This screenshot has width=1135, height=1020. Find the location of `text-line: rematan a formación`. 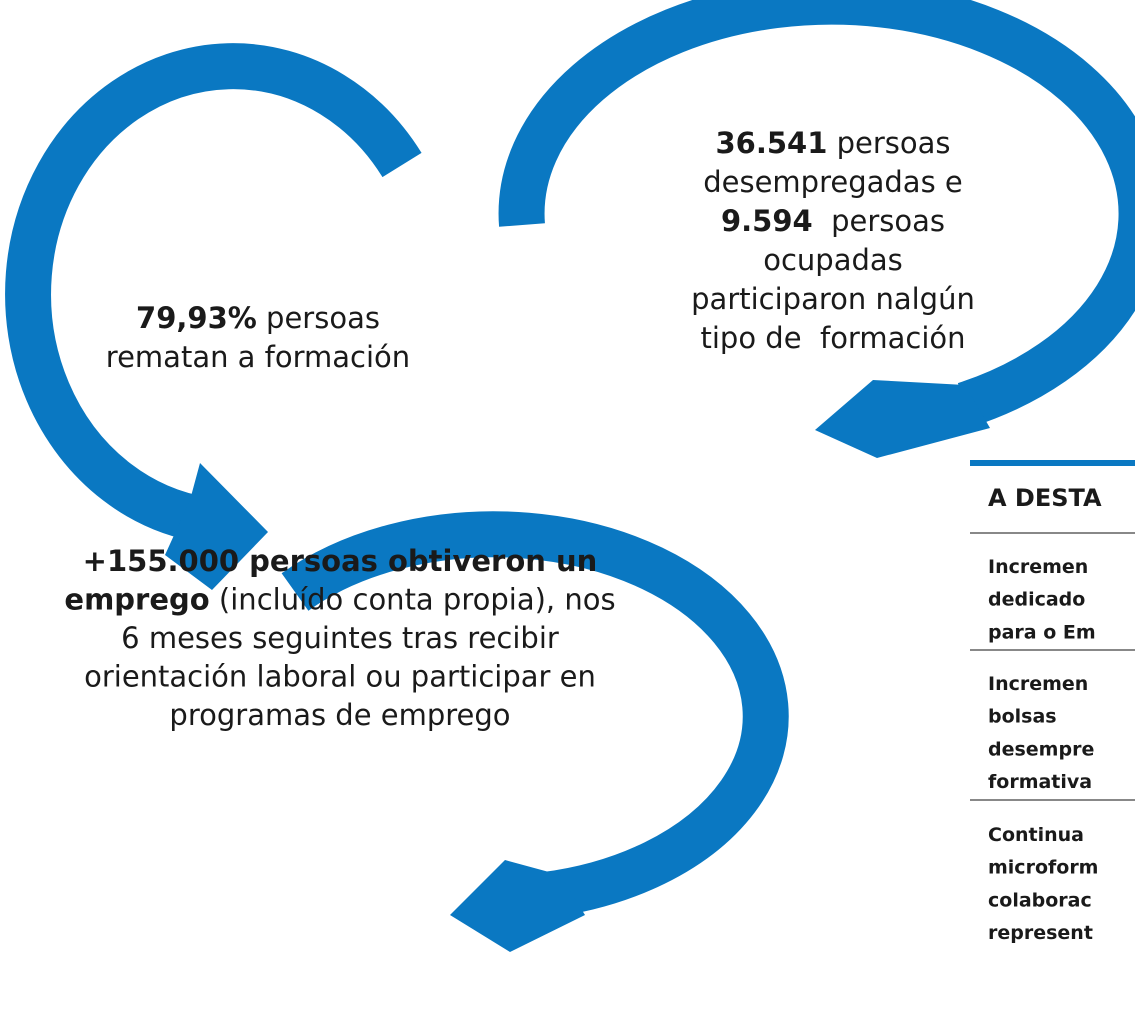

text-line: rematan a formación is located at coordinates (258, 357).